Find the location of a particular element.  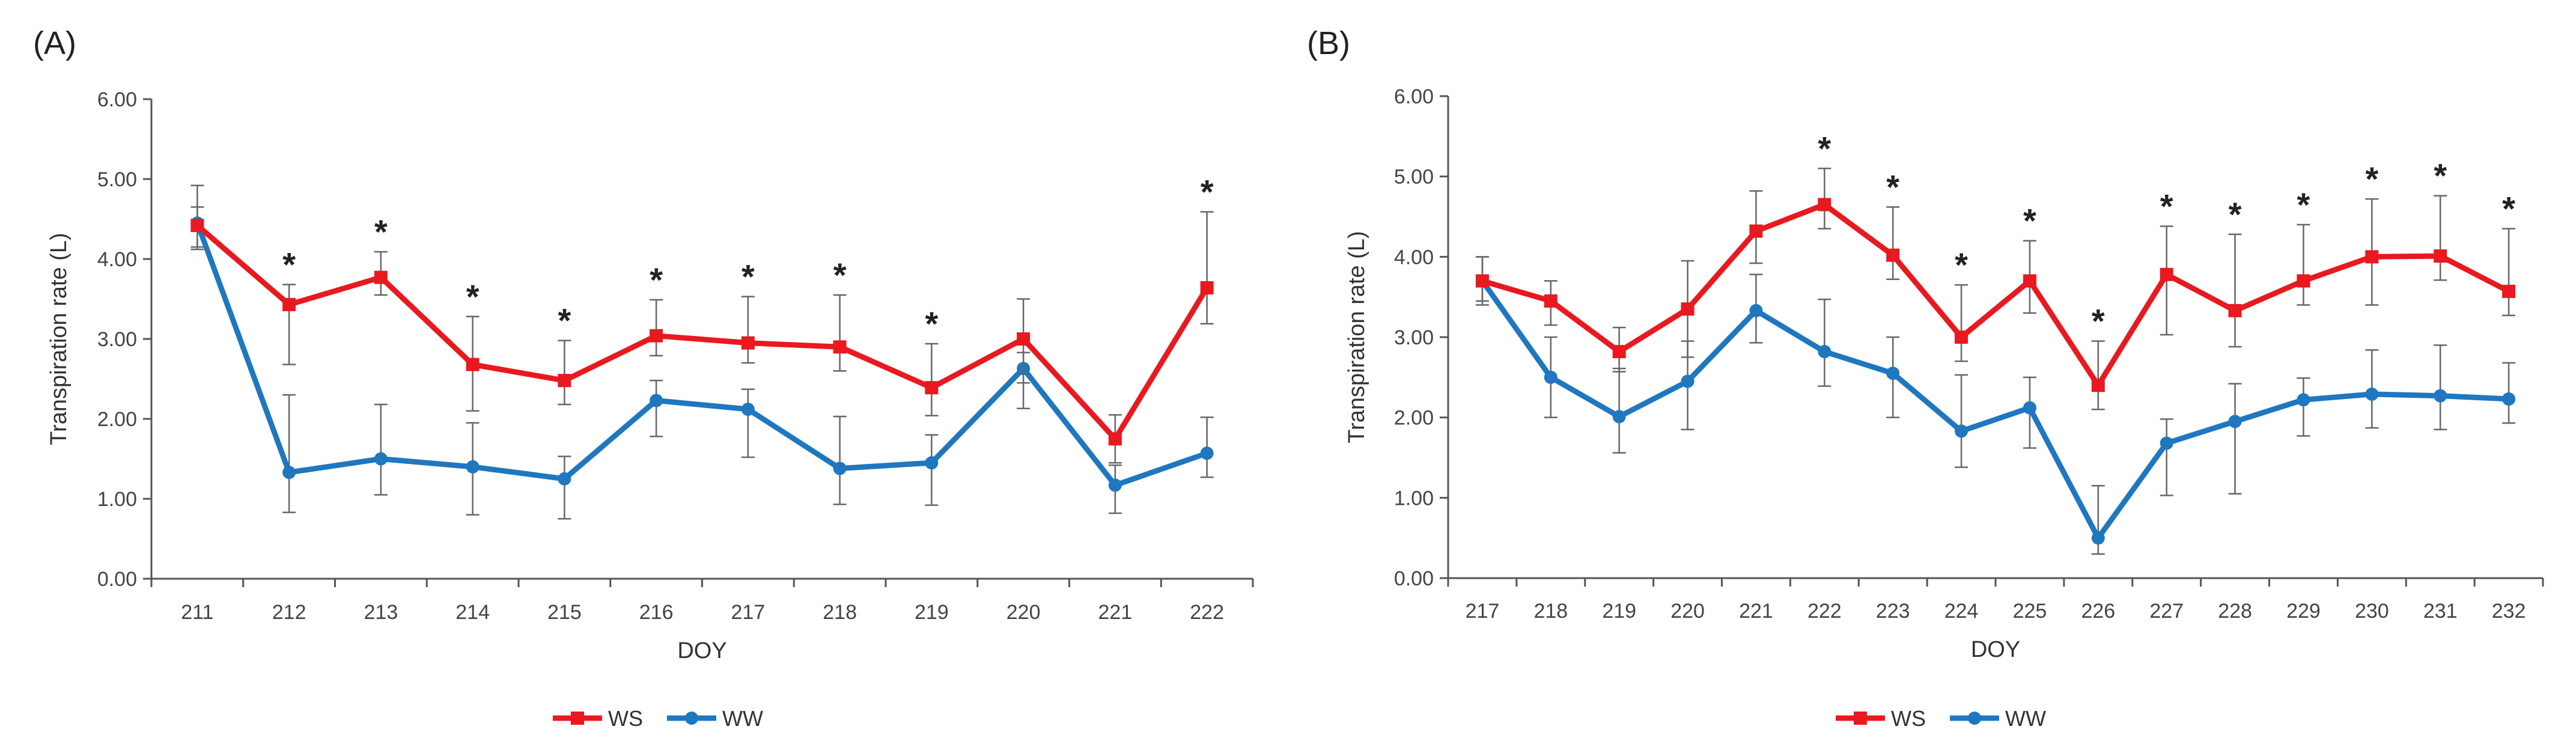

x-tick-label: 229 is located at coordinates (2303, 611).